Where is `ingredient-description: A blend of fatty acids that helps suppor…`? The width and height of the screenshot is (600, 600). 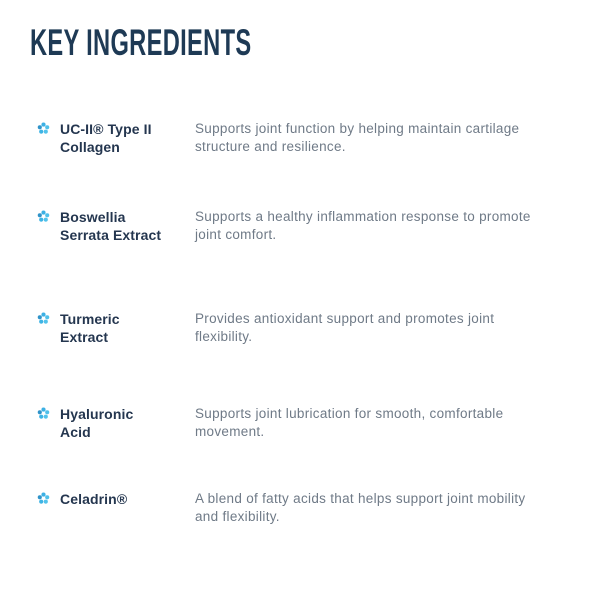 ingredient-description: A blend of fatty acids that helps suppor… is located at coordinates (360, 507).